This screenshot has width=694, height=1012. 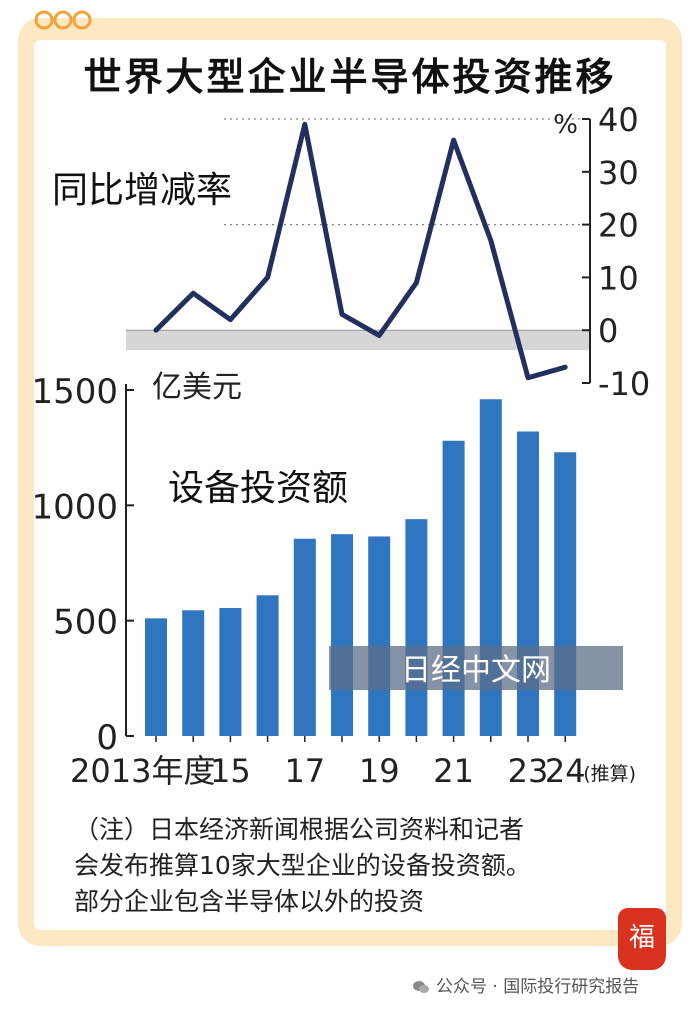 I want to click on logo-text: 日经中文网, so click(x=476, y=670).